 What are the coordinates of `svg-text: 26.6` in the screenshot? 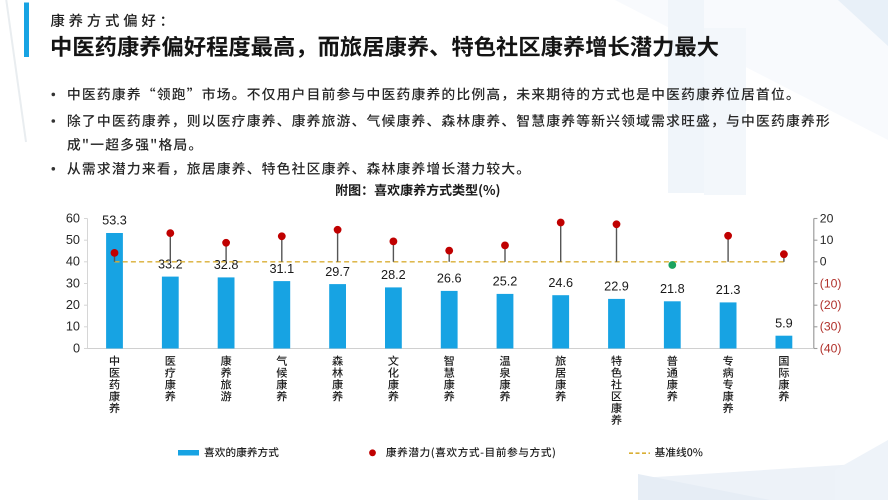 It's located at (449, 279).